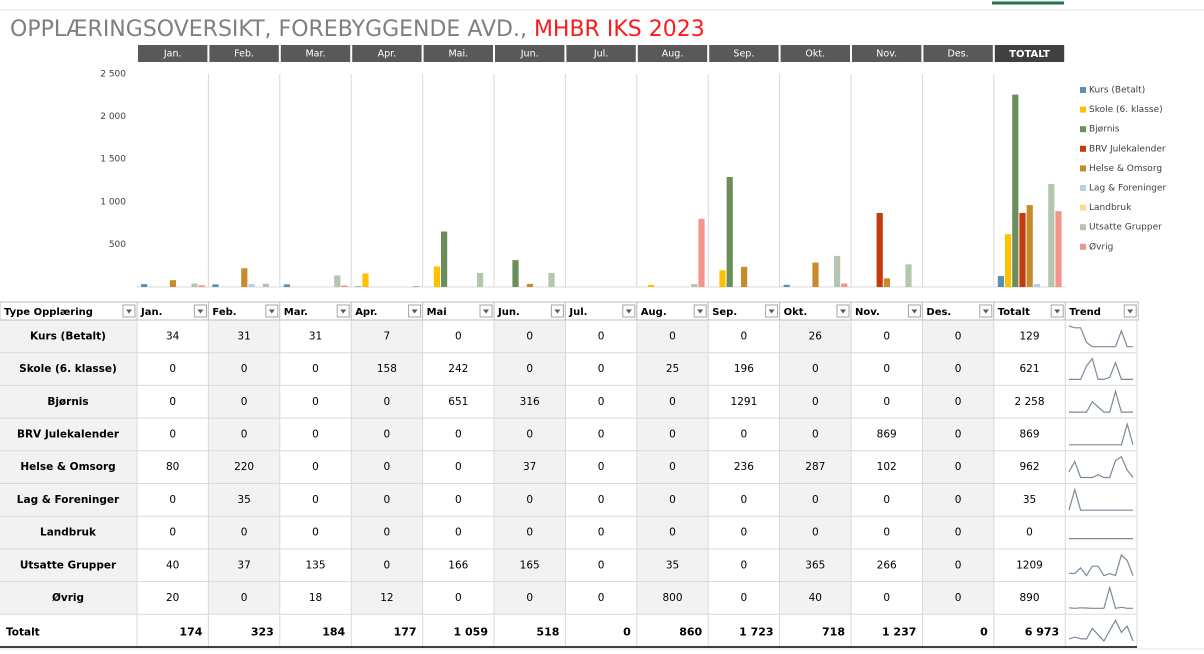 Image resolution: width=1204 pixels, height=654 pixels. What do you see at coordinates (172, 598) in the screenshot?
I see `cell-value: 20` at bounding box center [172, 598].